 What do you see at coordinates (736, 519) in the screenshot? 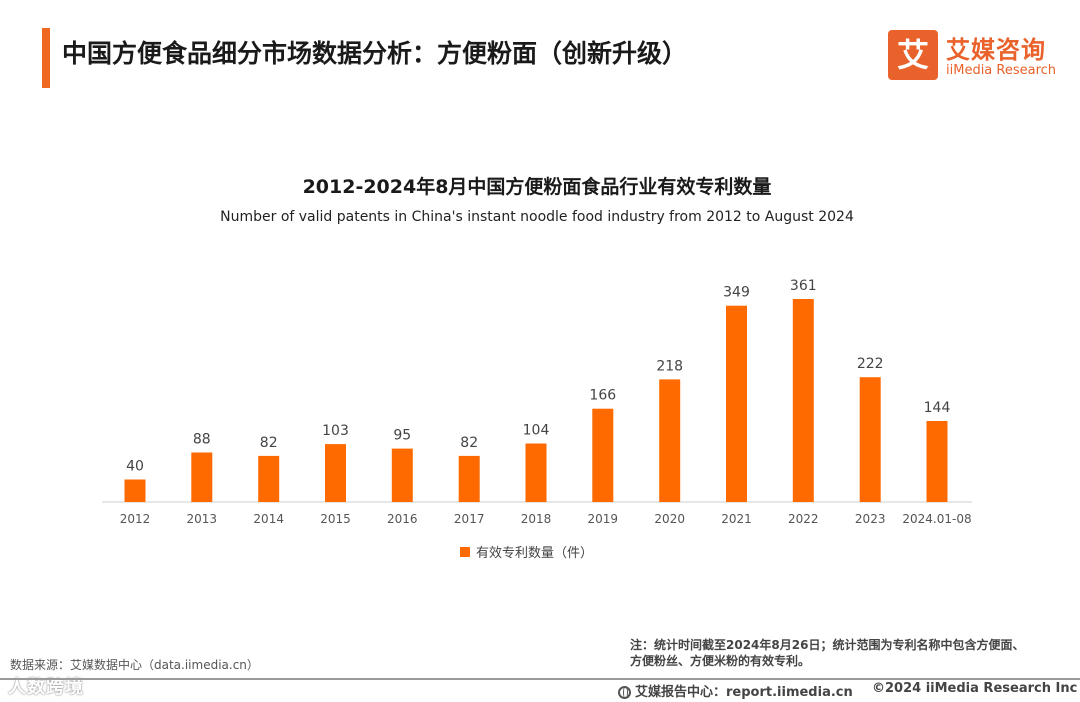
I see `x-tick-label-2021: 2021` at bounding box center [736, 519].